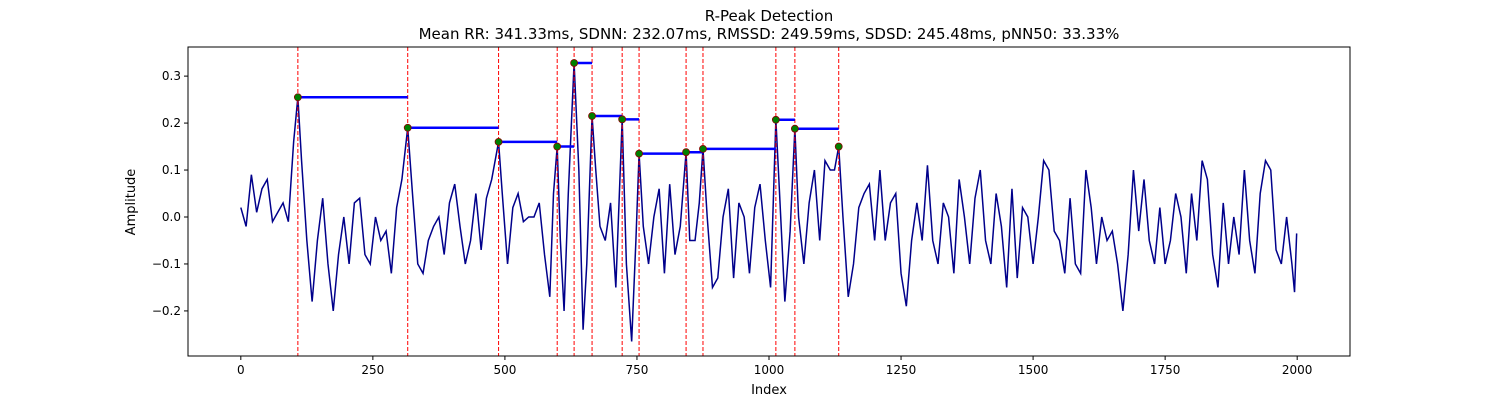  I want to click on x-tick-label: 500, so click(504, 370).